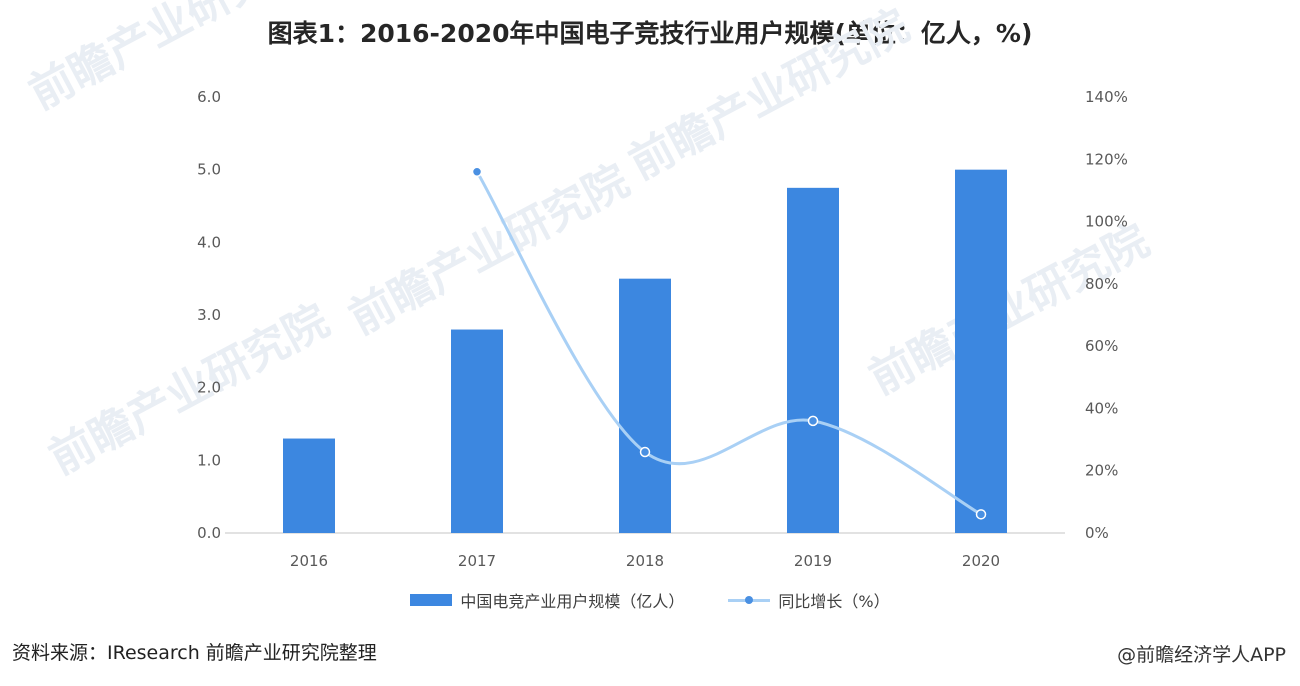 This screenshot has width=1300, height=686. I want to click on y-left-tick-label: 6.0, so click(209, 97).